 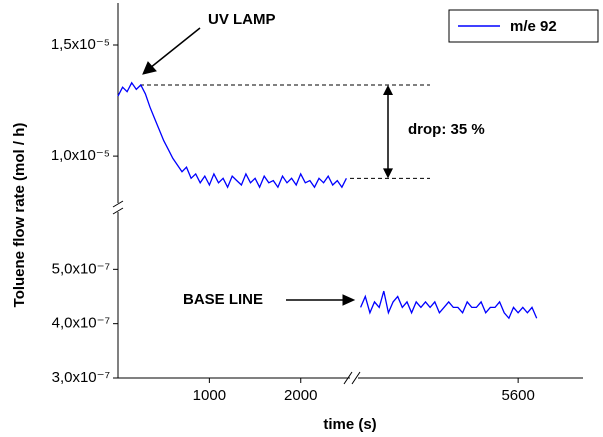 What do you see at coordinates (81, 377) in the screenshot?
I see `y-tick-label: 3,0x10⁻⁷` at bounding box center [81, 377].